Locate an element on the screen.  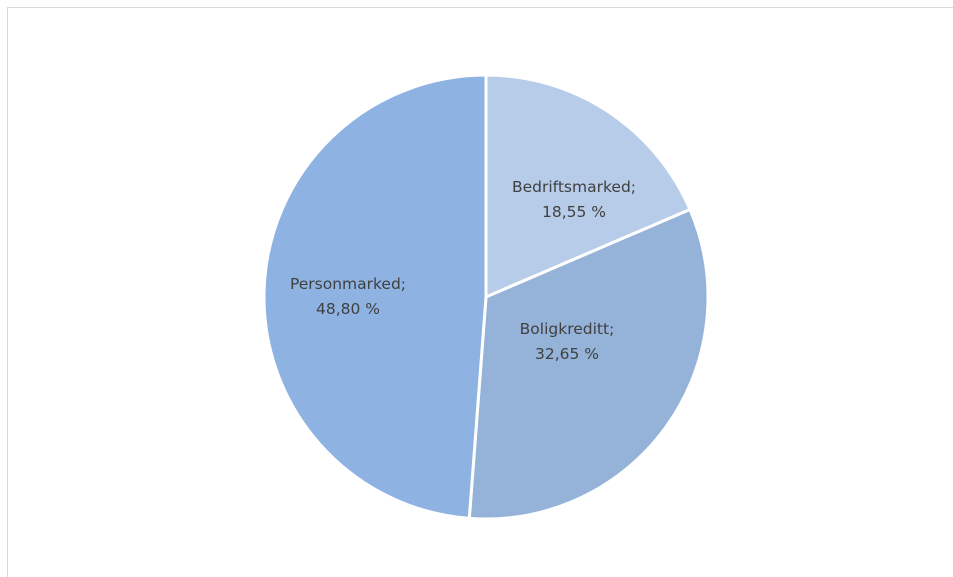
data-label-value: 32,65 % is located at coordinates (567, 354).